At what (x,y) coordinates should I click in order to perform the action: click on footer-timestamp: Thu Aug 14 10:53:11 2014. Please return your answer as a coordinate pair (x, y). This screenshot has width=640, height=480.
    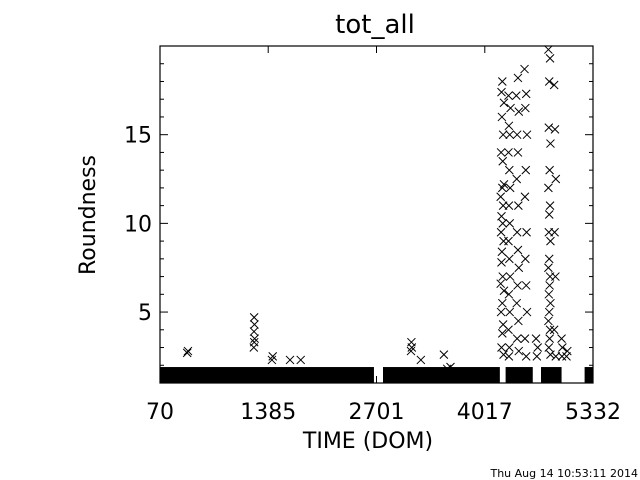
    Looking at the image, I should click on (563, 473).